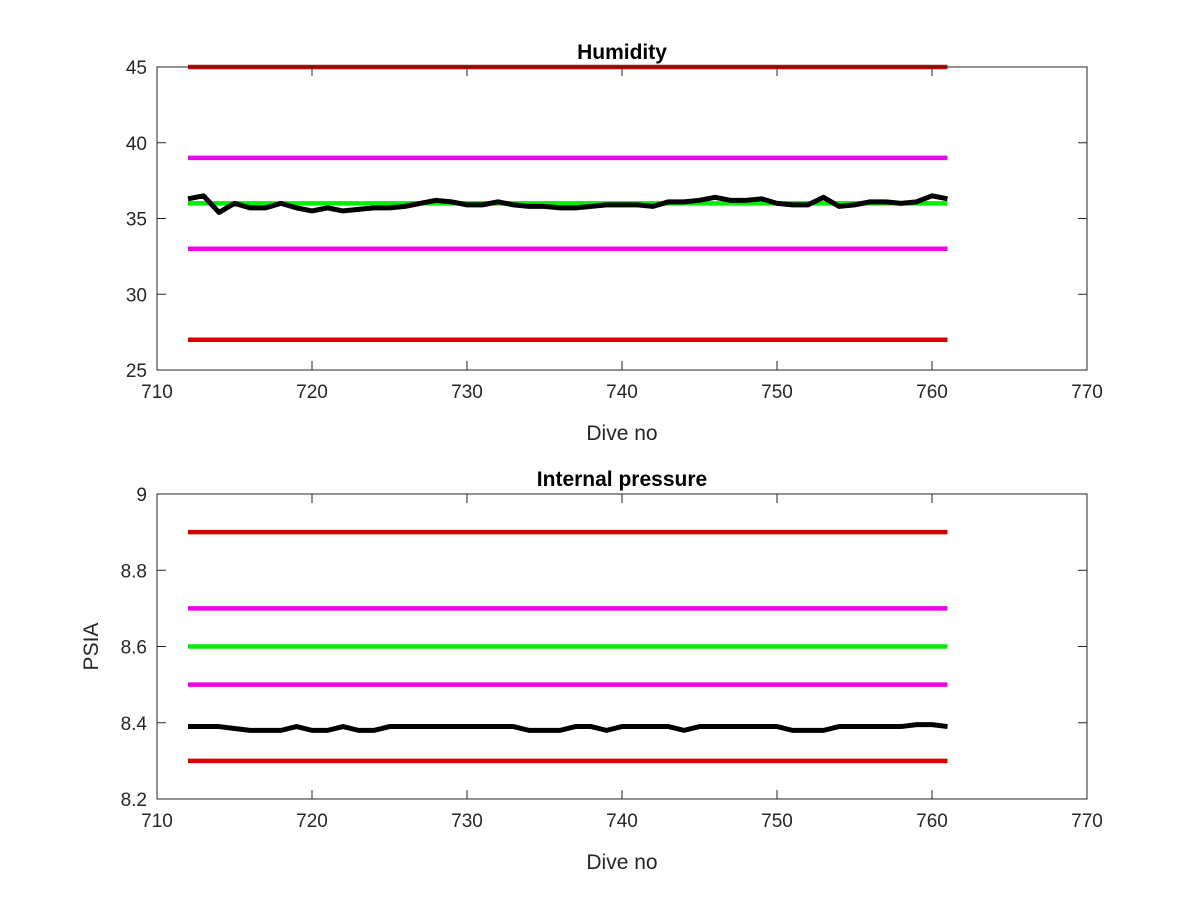 This screenshot has height=900, width=1200. What do you see at coordinates (622, 479) in the screenshot?
I see `chart-title: Internal pressure` at bounding box center [622, 479].